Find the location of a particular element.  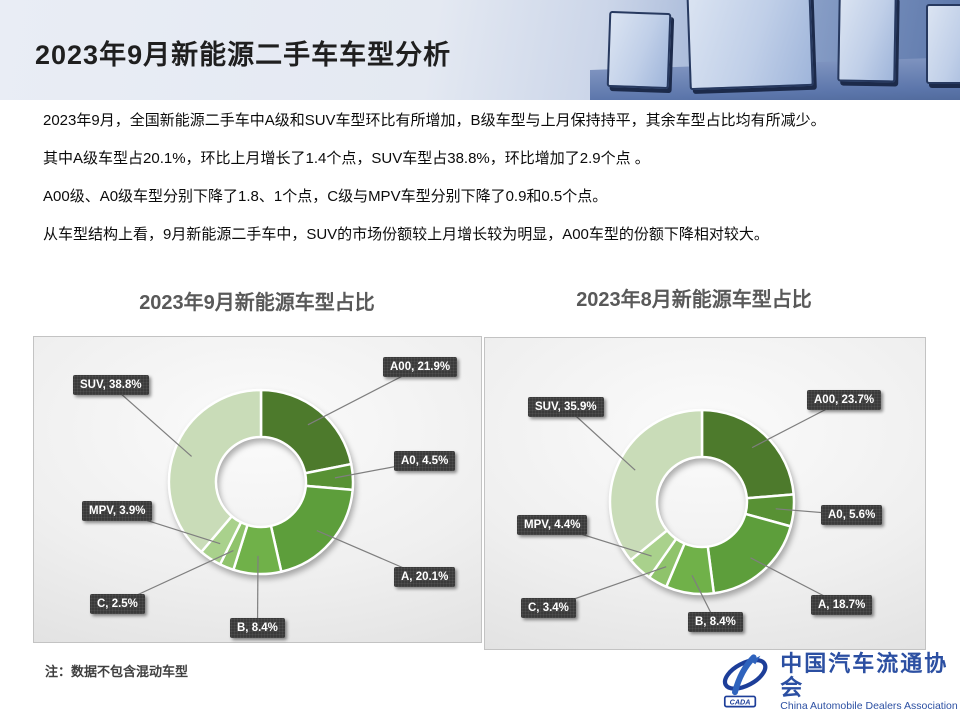

banner-graphic is located at coordinates (775, 50).